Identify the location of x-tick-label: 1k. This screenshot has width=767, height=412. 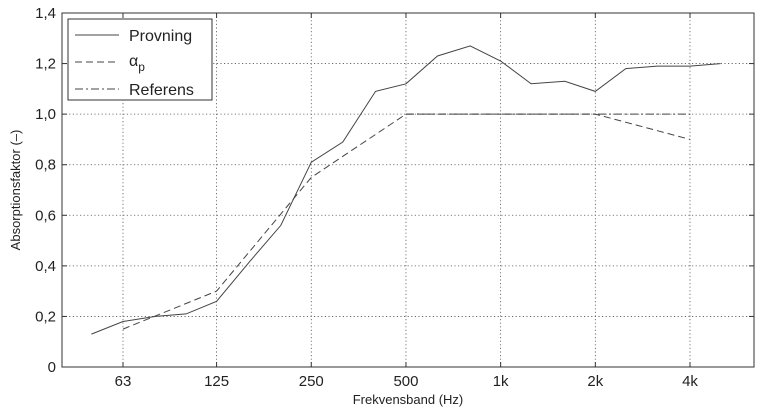
(501, 381).